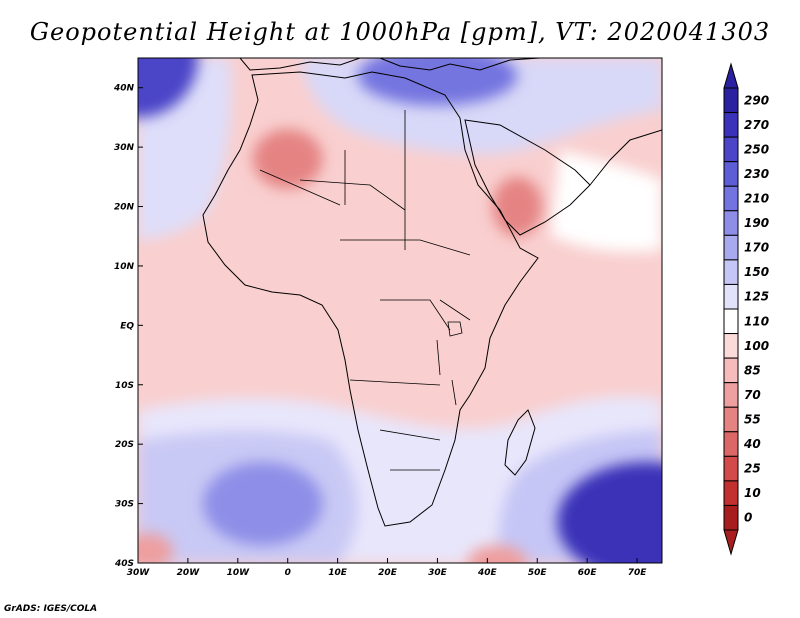  Describe the element at coordinates (756, 272) in the screenshot. I see `colorbar-label: 150` at that location.